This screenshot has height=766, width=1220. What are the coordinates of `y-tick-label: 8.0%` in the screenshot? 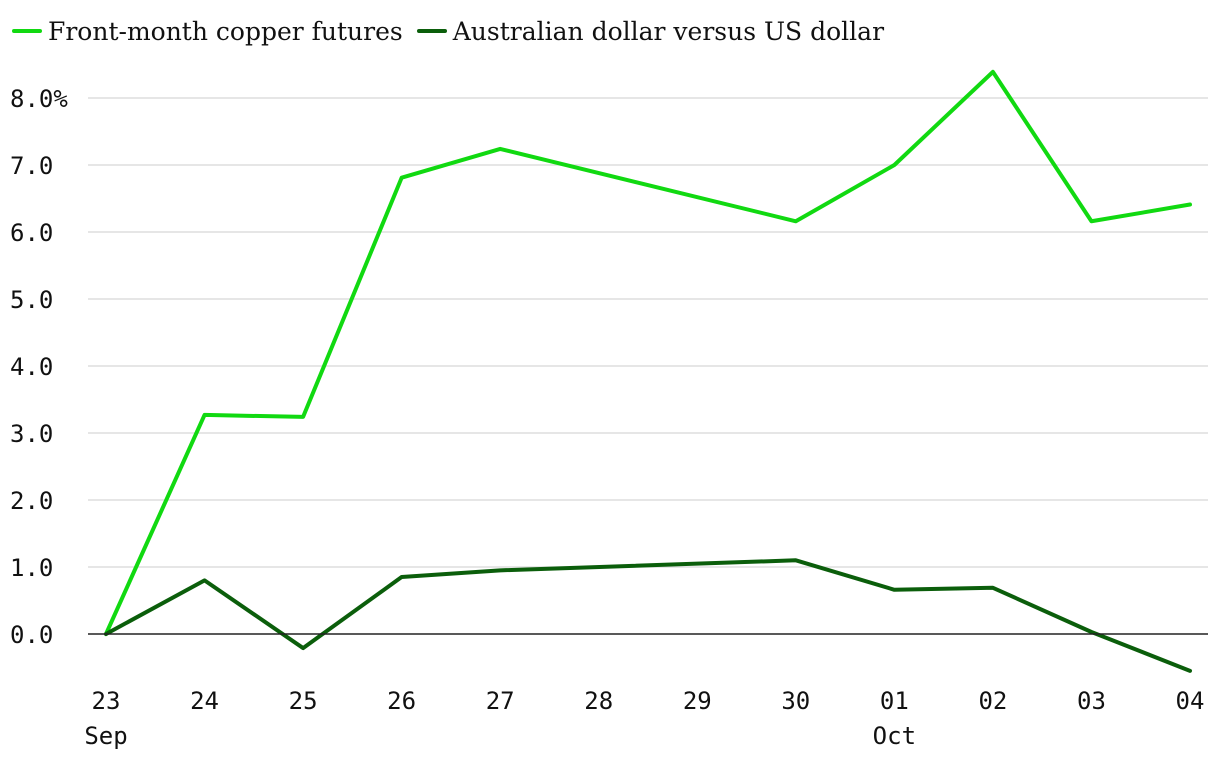 It's located at (39, 99).